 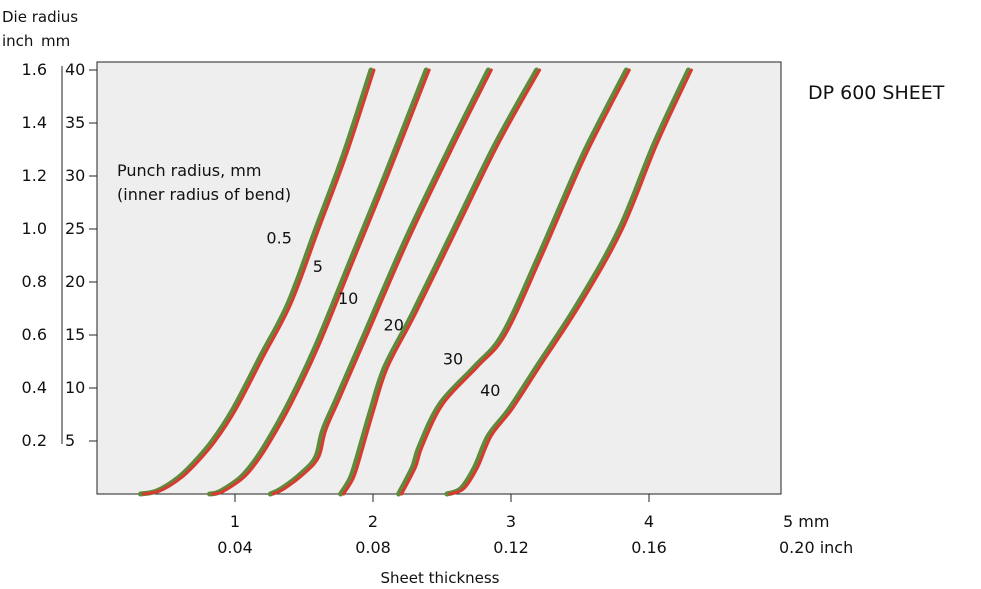 What do you see at coordinates (649, 547) in the screenshot?
I see `x-tick-label-inch-3: 0.16` at bounding box center [649, 547].